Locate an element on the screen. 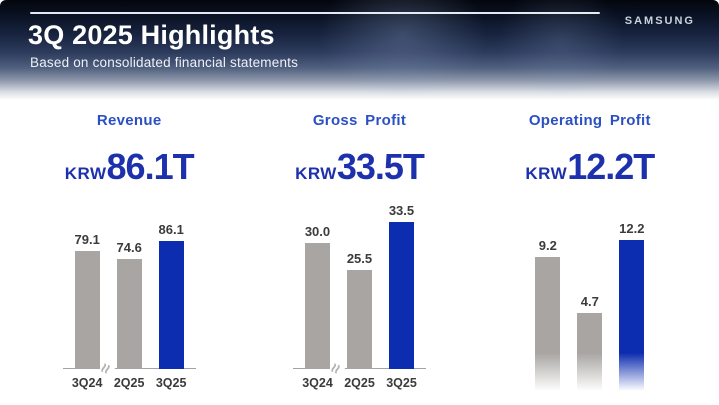  bar-column: 79.1 3Q24 is located at coordinates (87, 311).